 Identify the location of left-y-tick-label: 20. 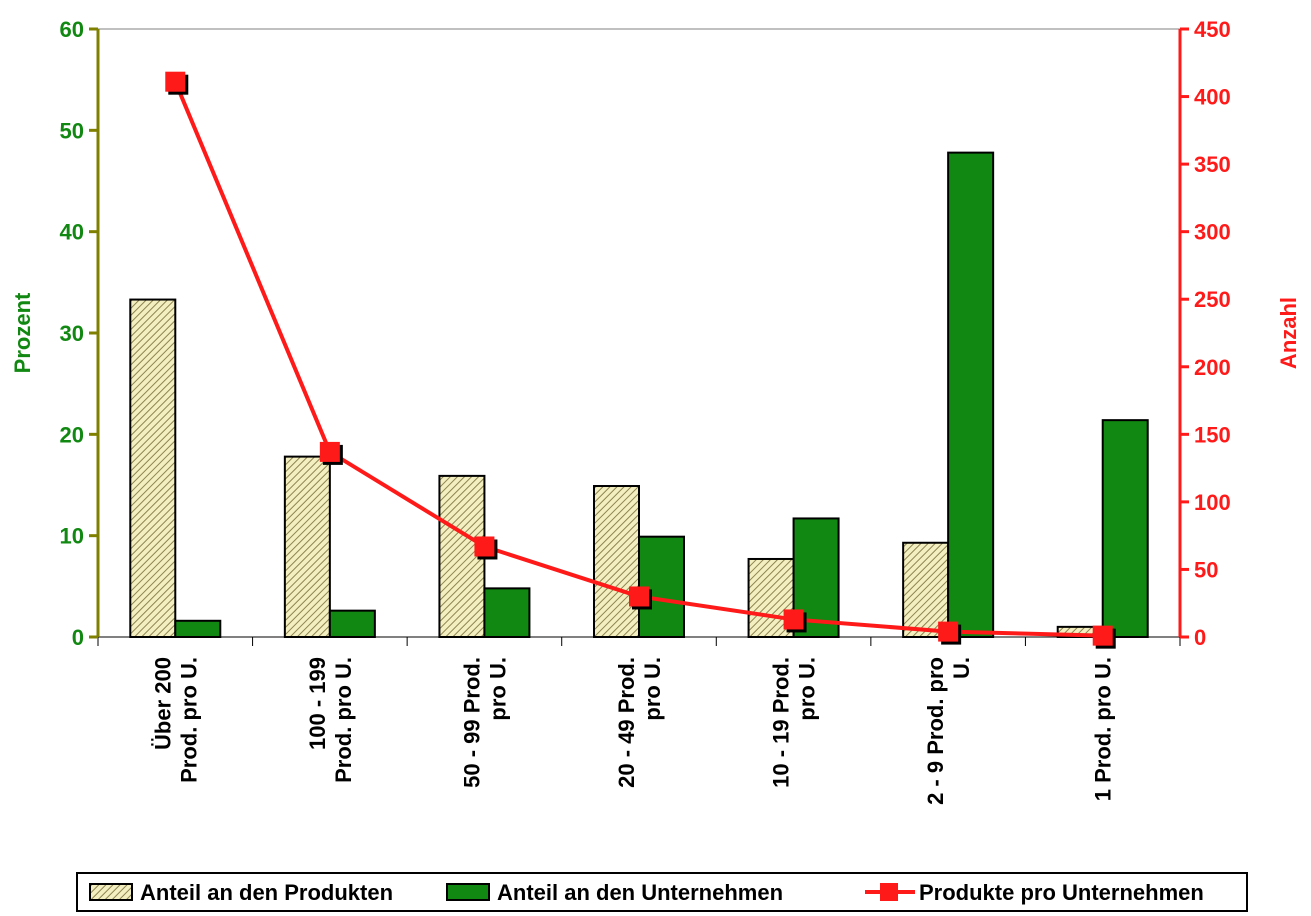
(72, 434).